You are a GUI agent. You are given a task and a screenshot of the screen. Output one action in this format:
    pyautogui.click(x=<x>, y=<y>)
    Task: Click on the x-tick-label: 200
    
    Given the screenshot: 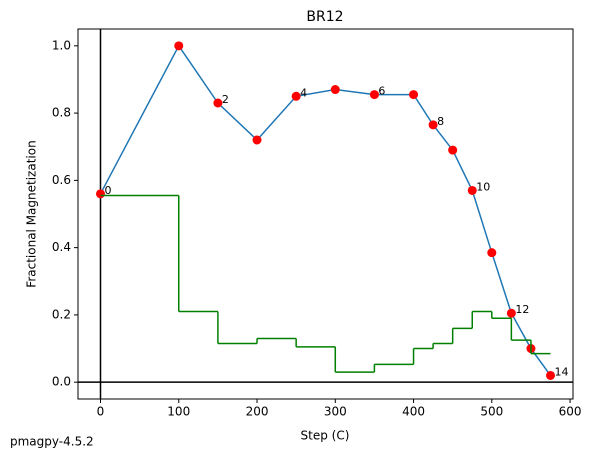 What is the action you would take?
    pyautogui.click(x=257, y=412)
    